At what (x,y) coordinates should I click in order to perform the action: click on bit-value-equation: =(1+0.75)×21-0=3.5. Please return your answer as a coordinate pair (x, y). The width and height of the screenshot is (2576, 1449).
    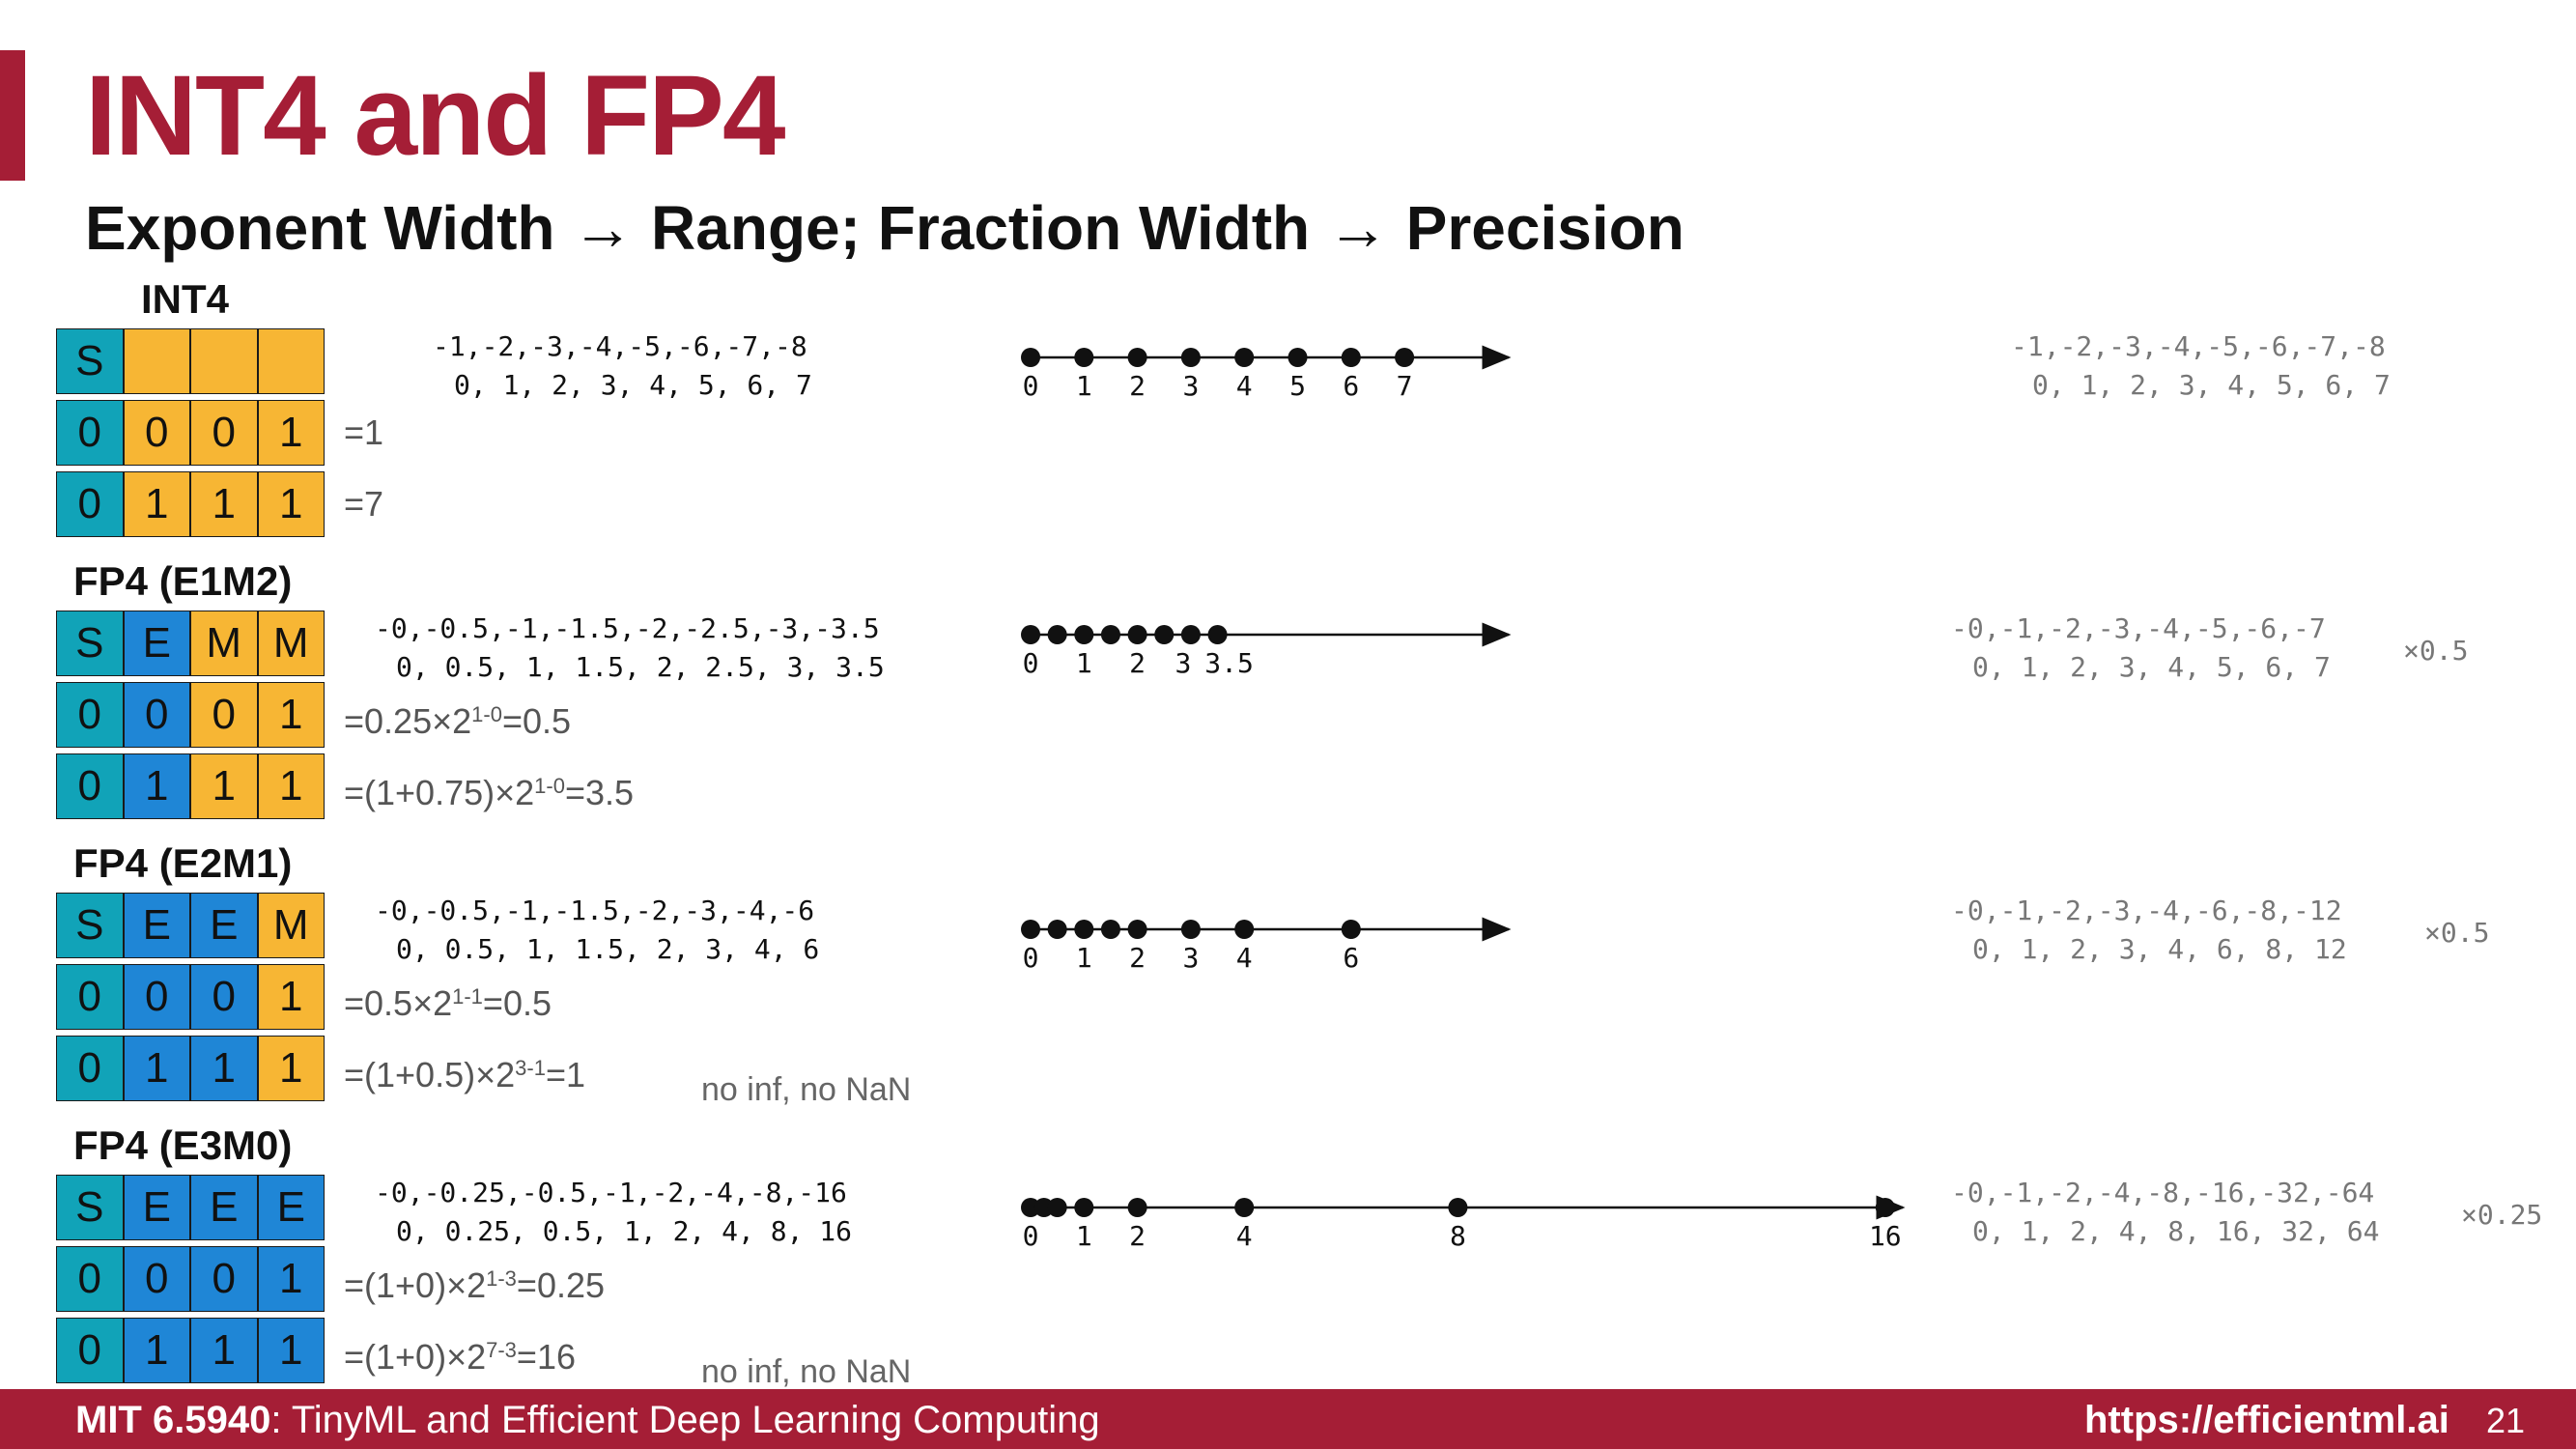
    Looking at the image, I should click on (489, 789).